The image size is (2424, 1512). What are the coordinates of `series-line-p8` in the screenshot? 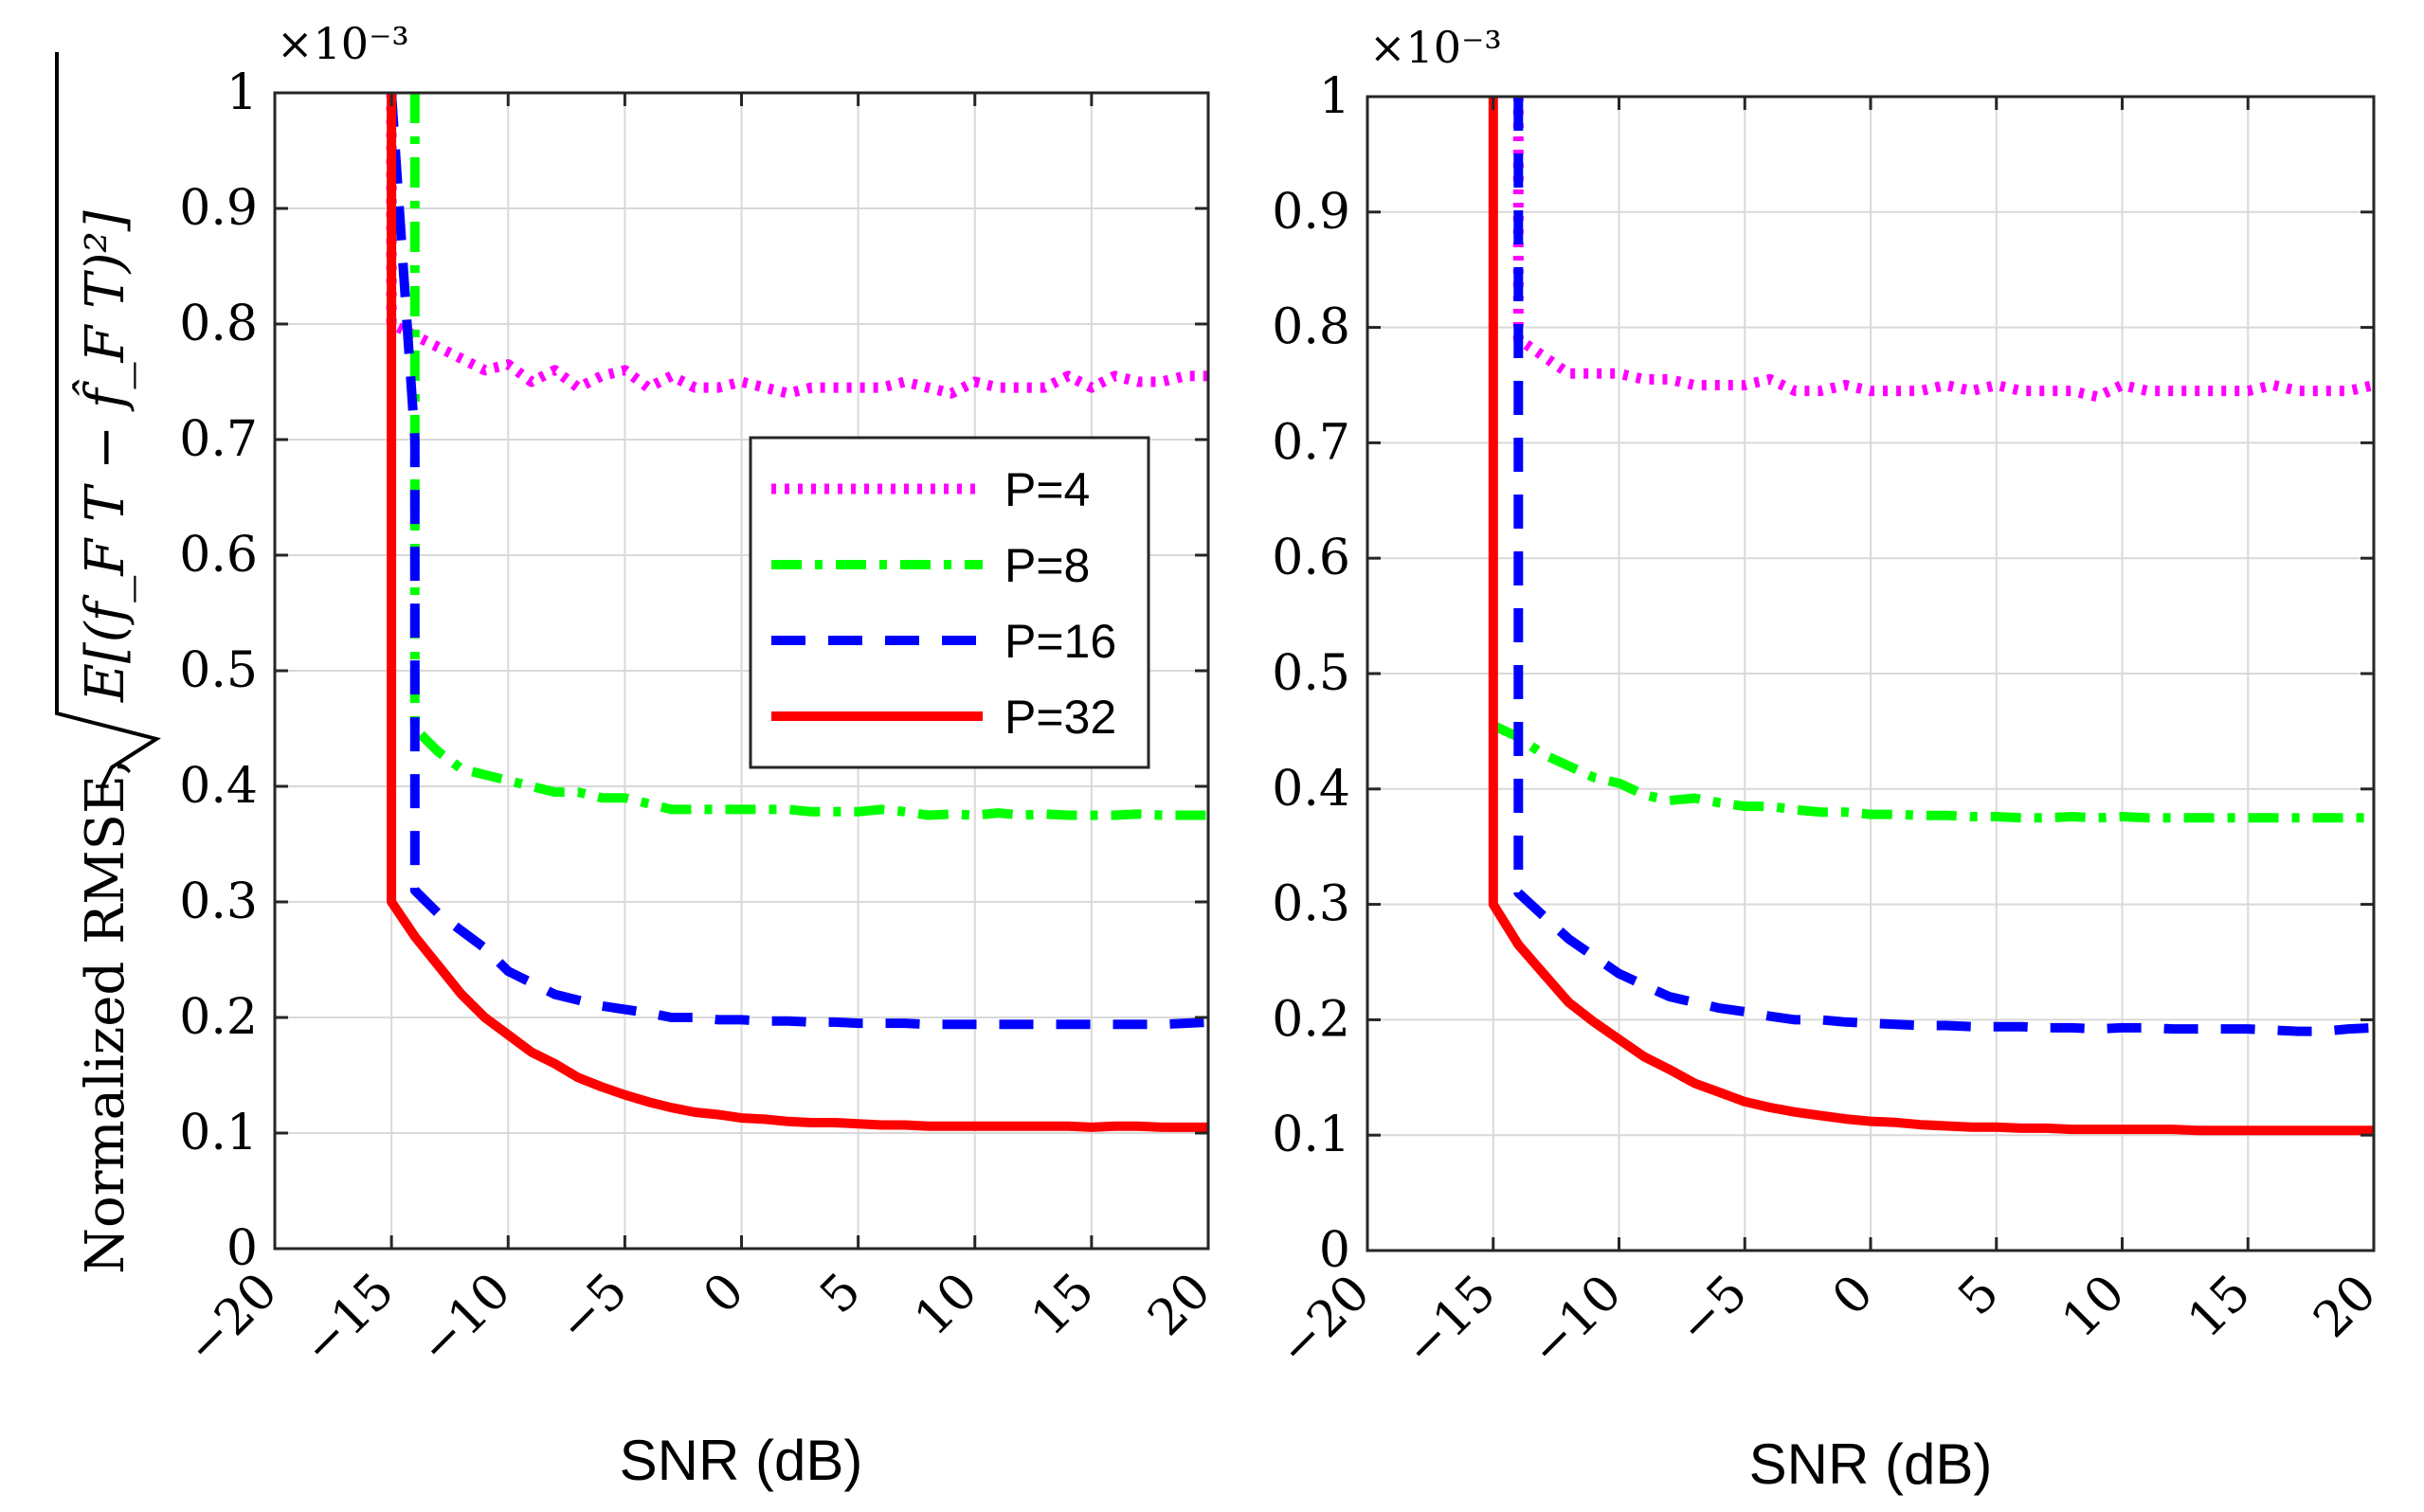 It's located at (1932, 772).